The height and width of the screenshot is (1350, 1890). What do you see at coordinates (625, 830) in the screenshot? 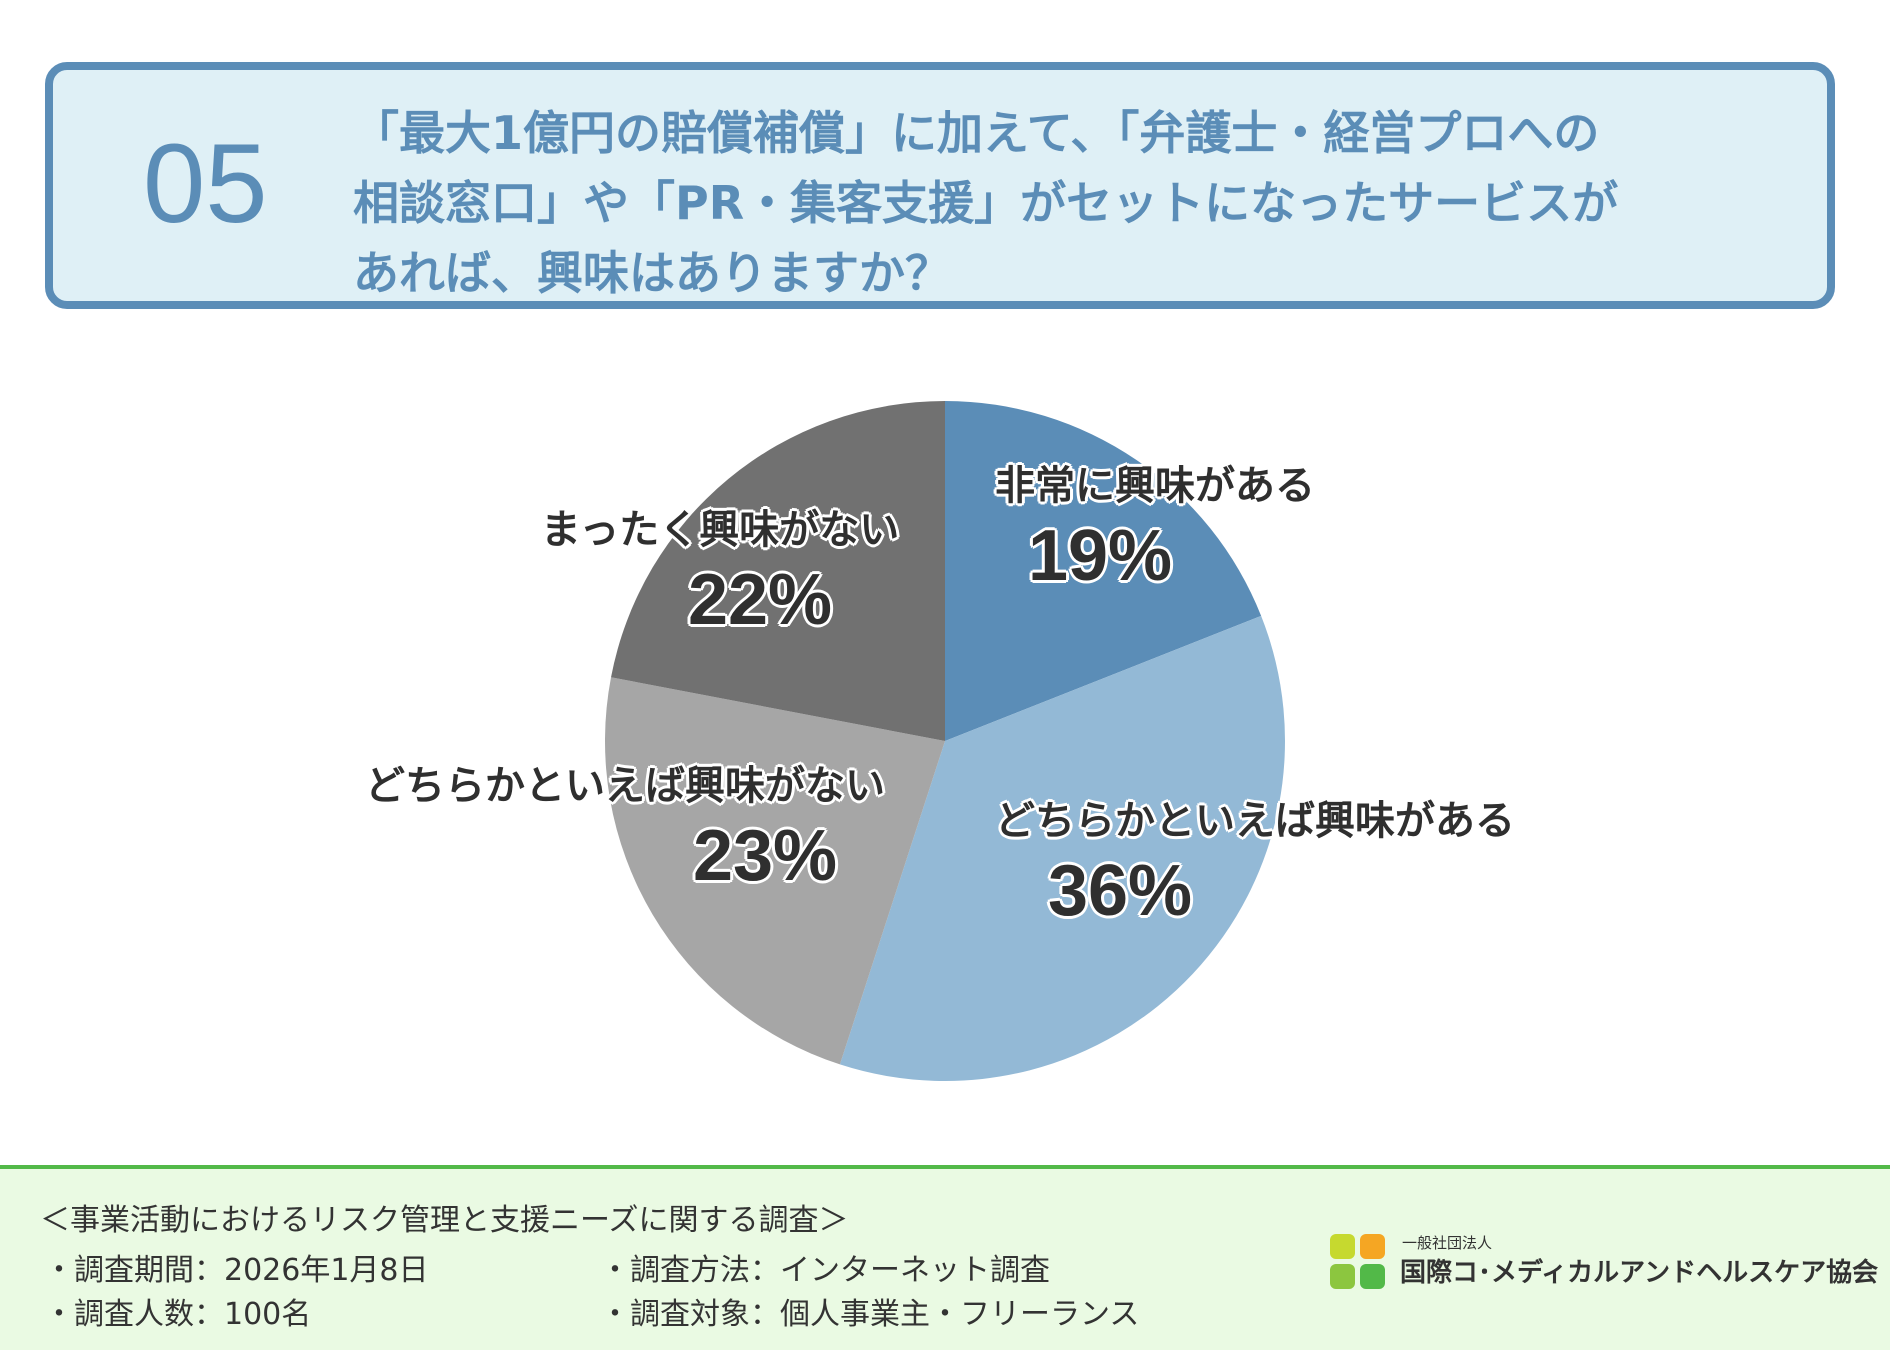
I see `slice-label-somewhat-uninterested: どちらかといえば興味がない 23%` at bounding box center [625, 830].